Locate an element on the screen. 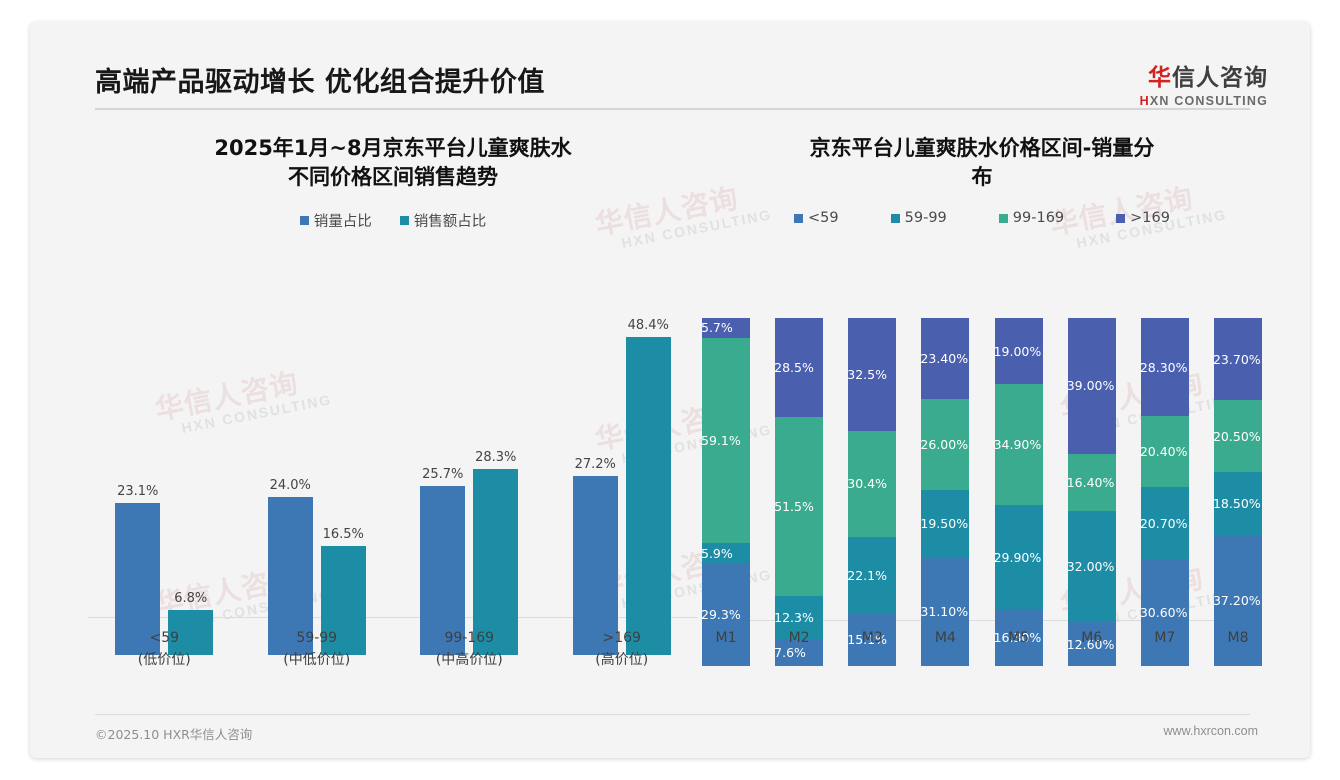  bar-item: 16.5% is located at coordinates (343, 591).